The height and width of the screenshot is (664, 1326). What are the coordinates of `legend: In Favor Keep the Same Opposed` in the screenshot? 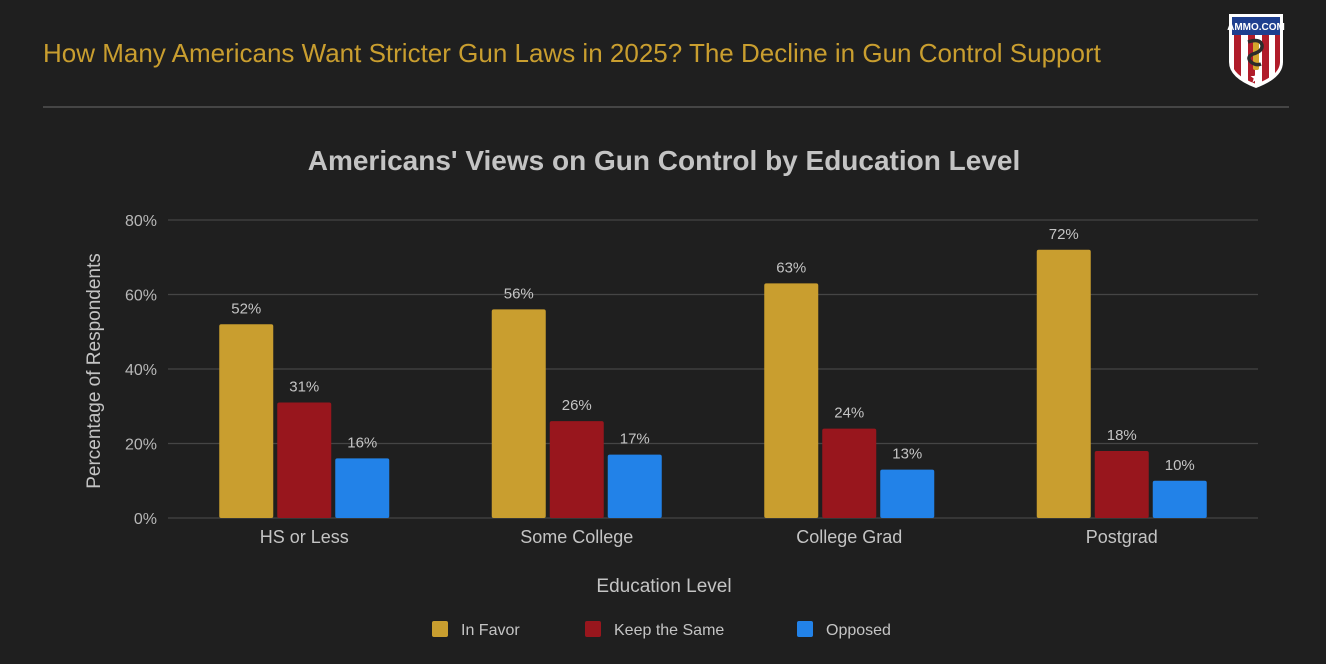 It's located at (661, 630).